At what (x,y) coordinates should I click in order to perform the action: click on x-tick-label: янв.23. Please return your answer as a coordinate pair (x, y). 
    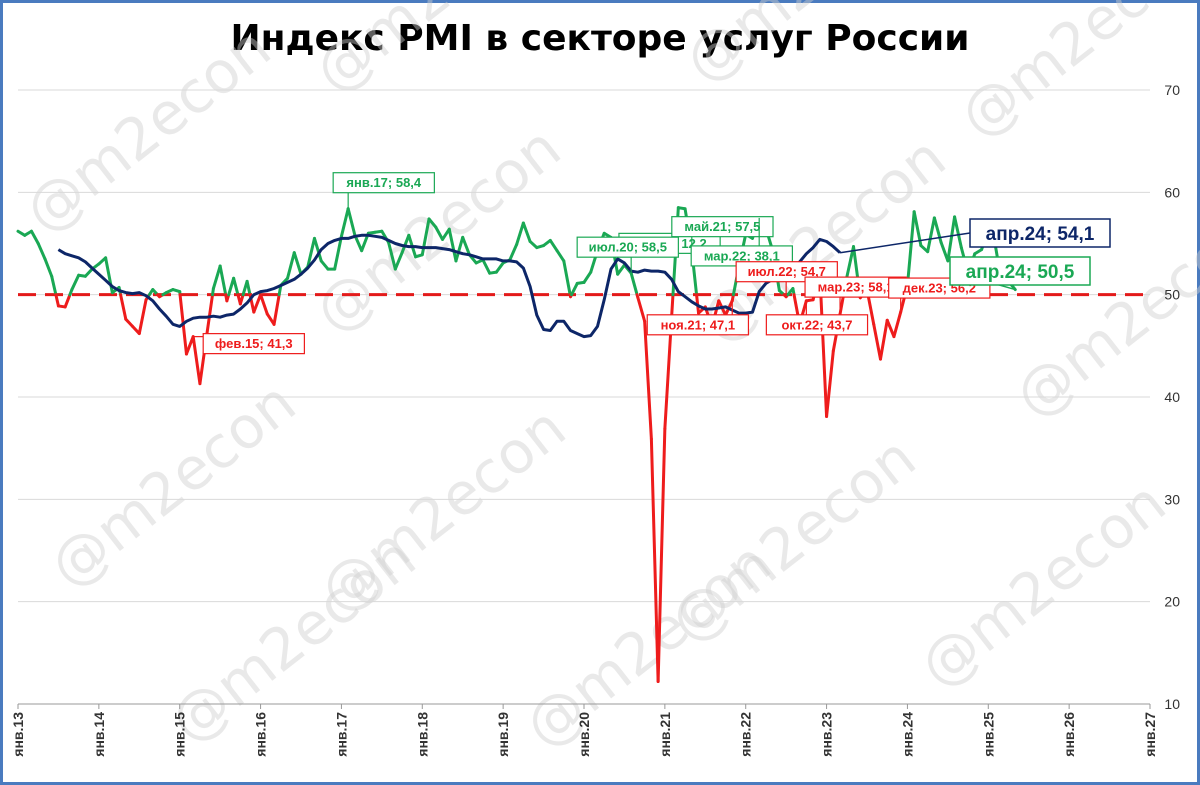
    Looking at the image, I should click on (827, 734).